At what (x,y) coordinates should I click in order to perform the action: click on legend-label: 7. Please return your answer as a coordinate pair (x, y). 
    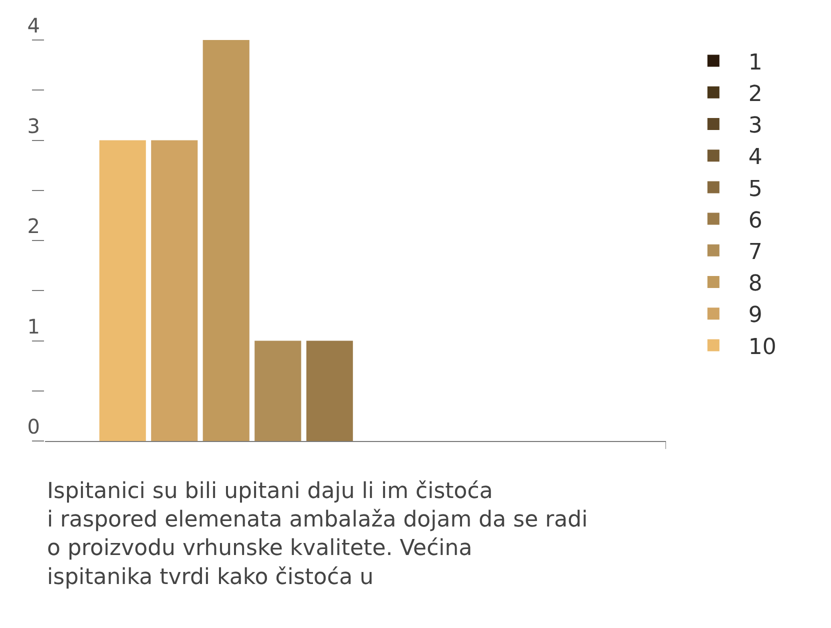
    Looking at the image, I should click on (755, 252).